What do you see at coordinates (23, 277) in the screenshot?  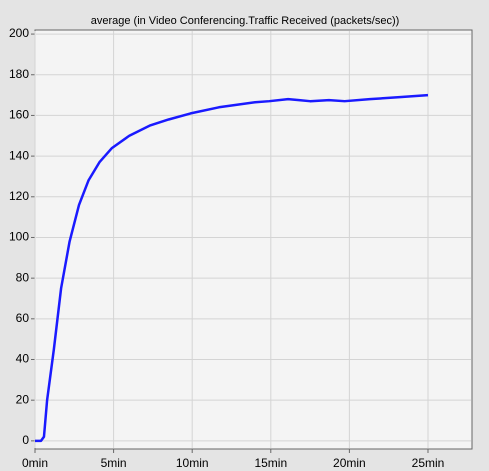 I see `y-tick-label: 80` at bounding box center [23, 277].